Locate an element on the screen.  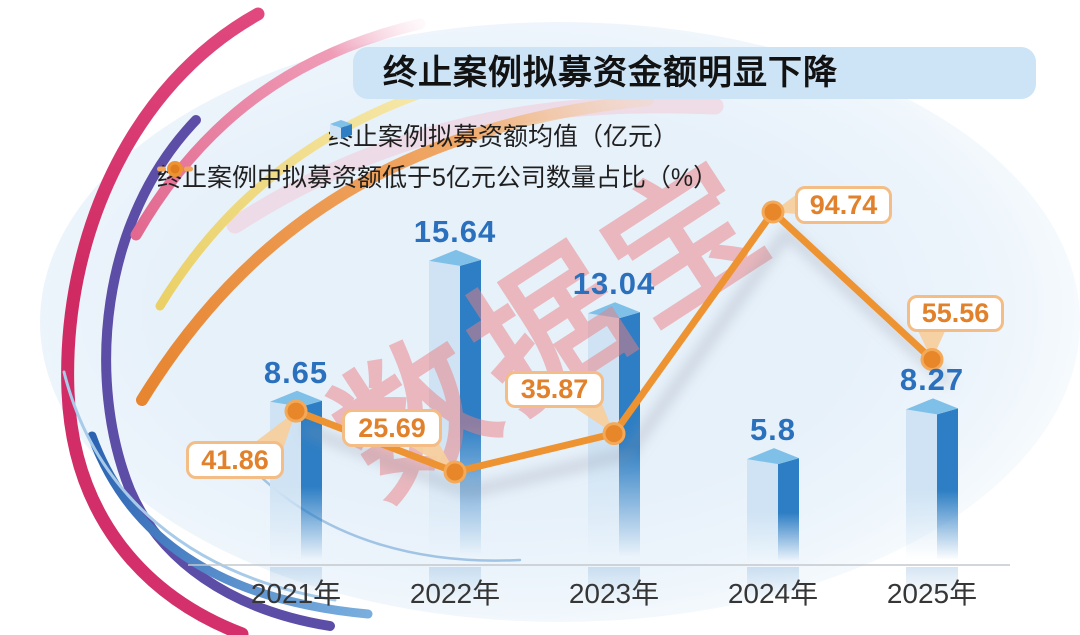
bar-value-label-2021: 8.65 is located at coordinates (296, 372).